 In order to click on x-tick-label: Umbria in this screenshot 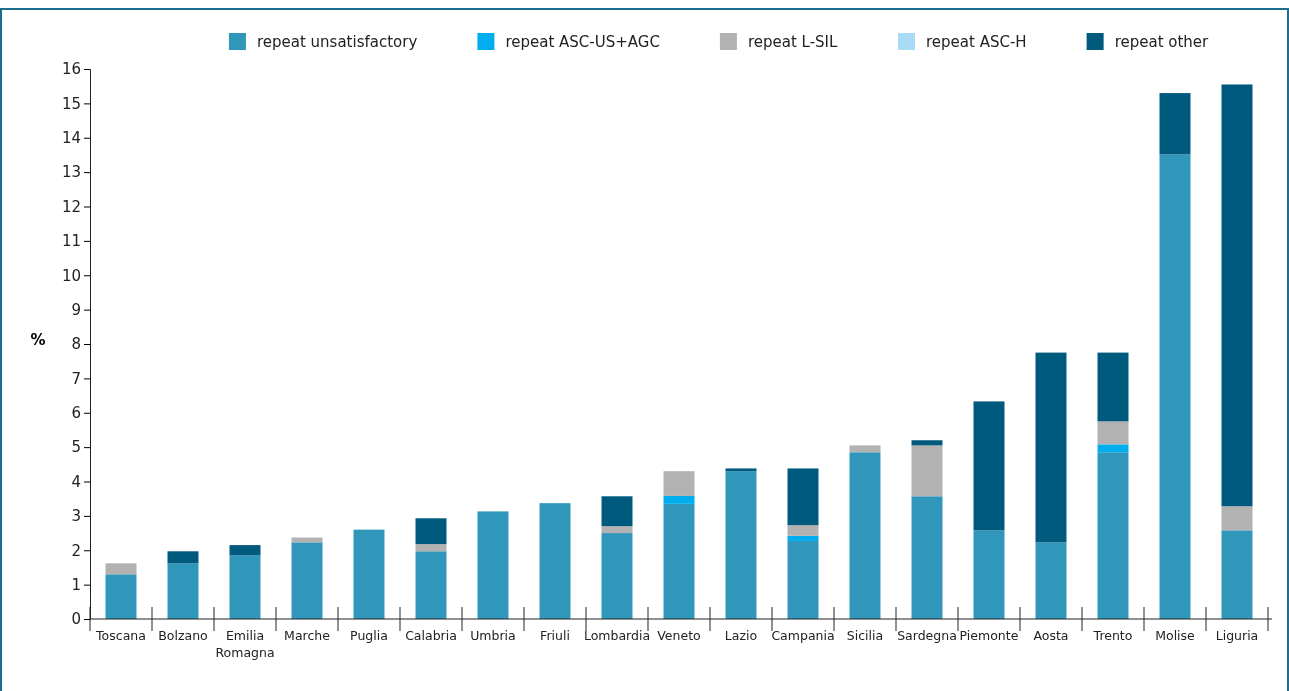, I will do `click(493, 635)`.